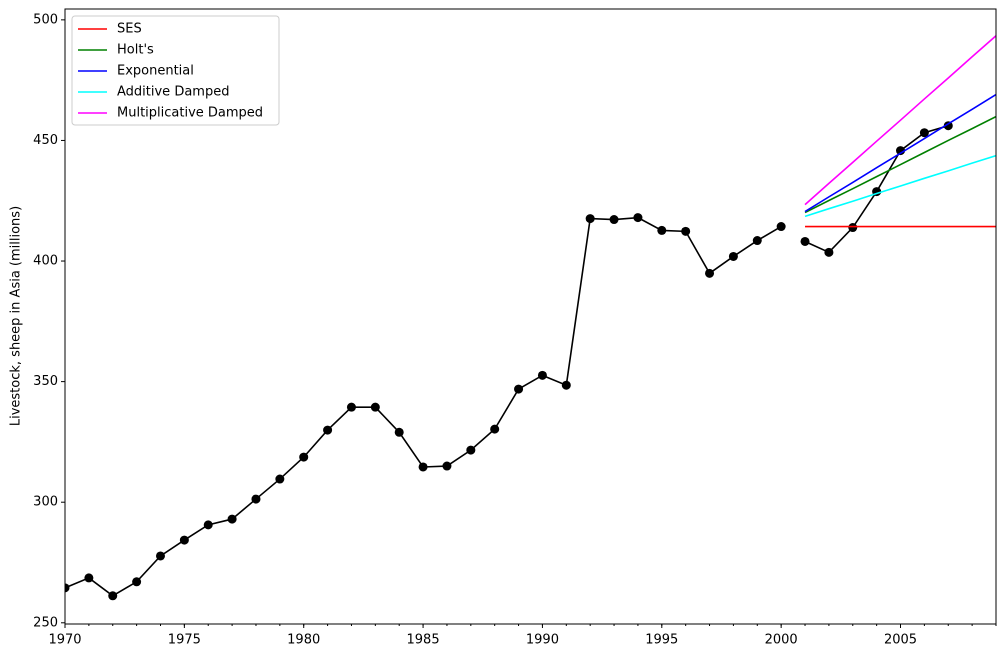  I want to click on x-tick-label: 1975, so click(184, 640).